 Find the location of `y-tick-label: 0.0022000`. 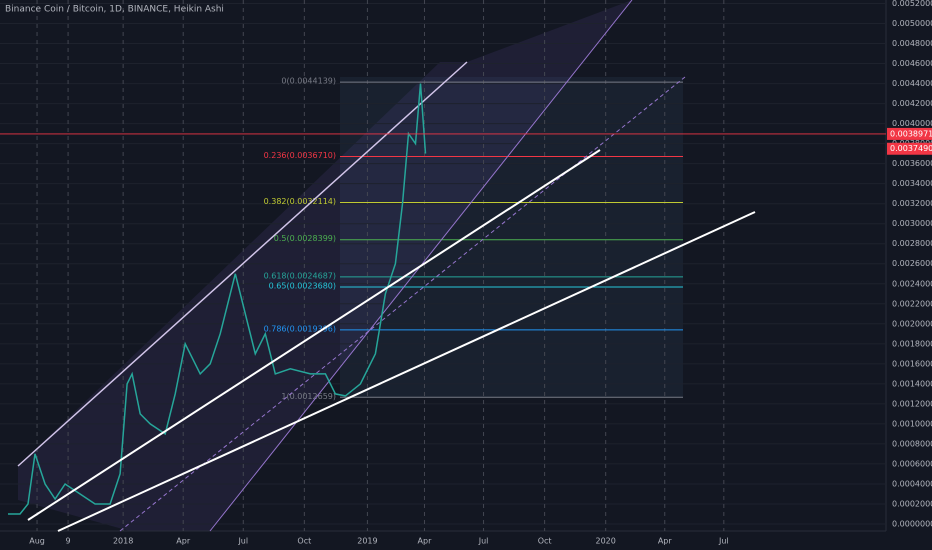

y-tick-label: 0.0022000 is located at coordinates (912, 303).